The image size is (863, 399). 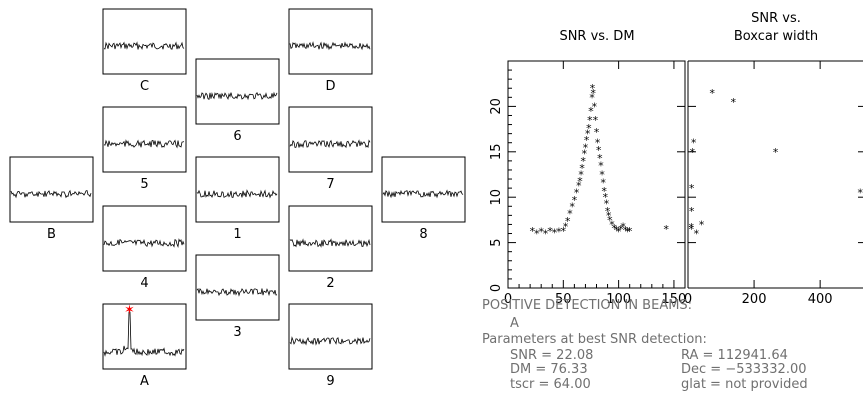 I want to click on beam-label: 9, so click(x=330, y=381).